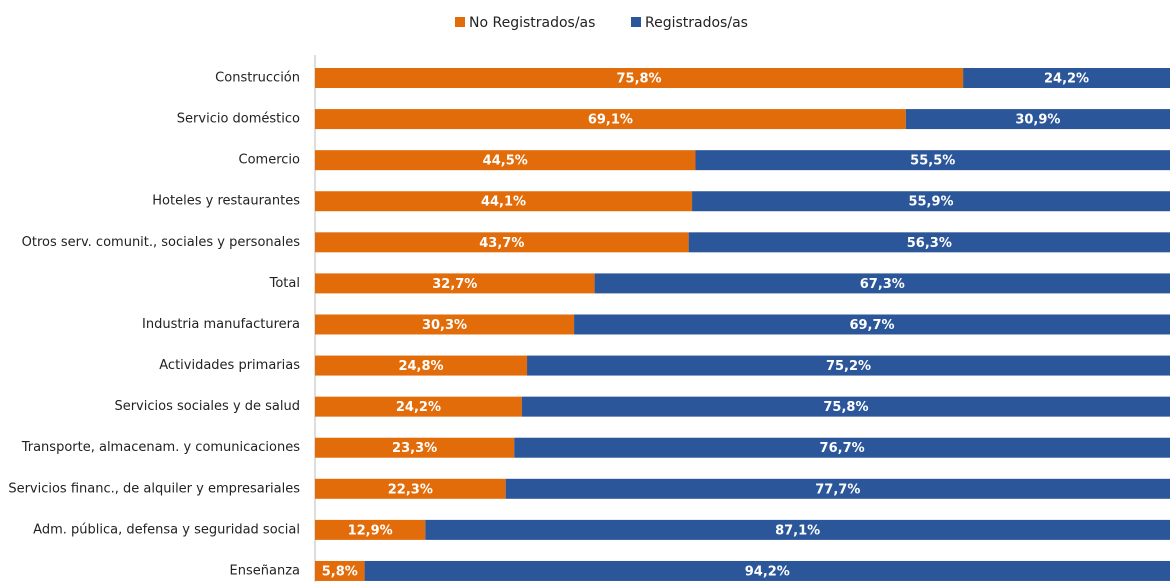 The image size is (1170, 582). I want to click on value-label: 67,3%, so click(882, 284).